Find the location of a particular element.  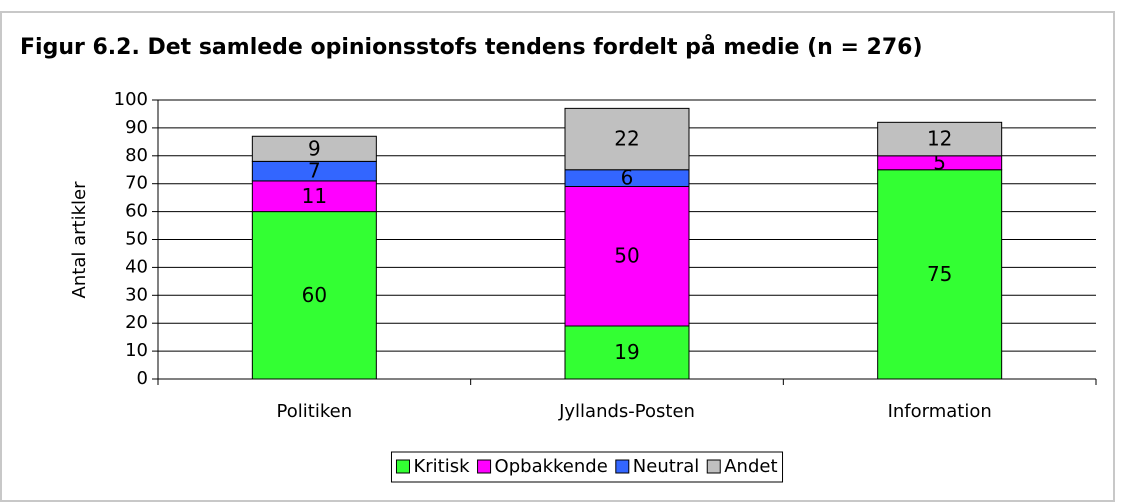

y-tick-label: 90 is located at coordinates (136, 127).